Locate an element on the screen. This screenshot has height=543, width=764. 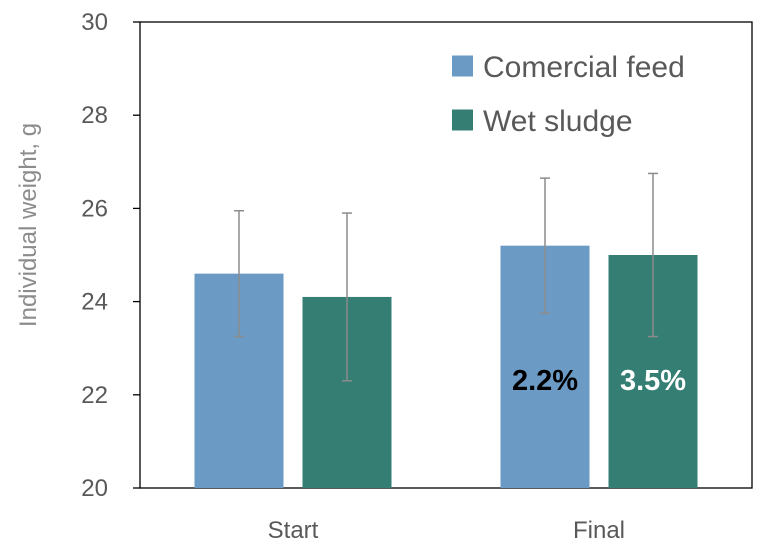
y-tick-label: 24 is located at coordinates (94, 302).